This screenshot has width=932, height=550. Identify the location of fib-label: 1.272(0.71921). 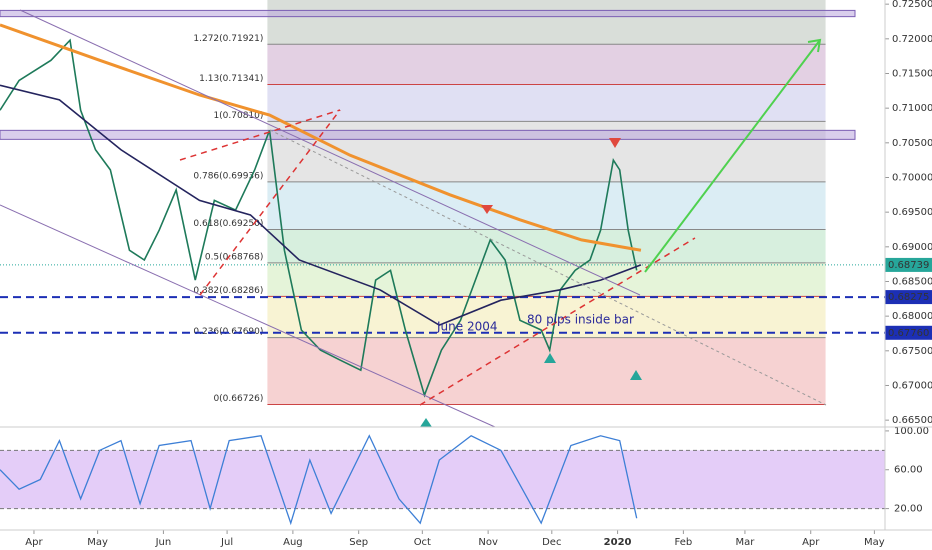
(228, 39).